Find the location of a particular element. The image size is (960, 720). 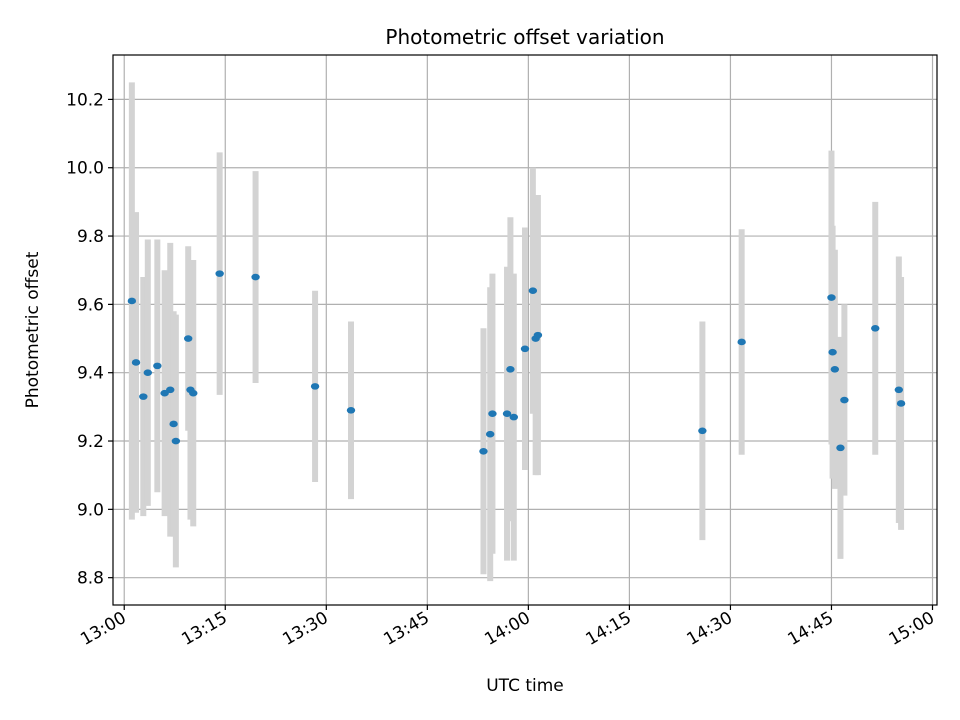

y-tick-label: 9.6 is located at coordinates (90, 305).